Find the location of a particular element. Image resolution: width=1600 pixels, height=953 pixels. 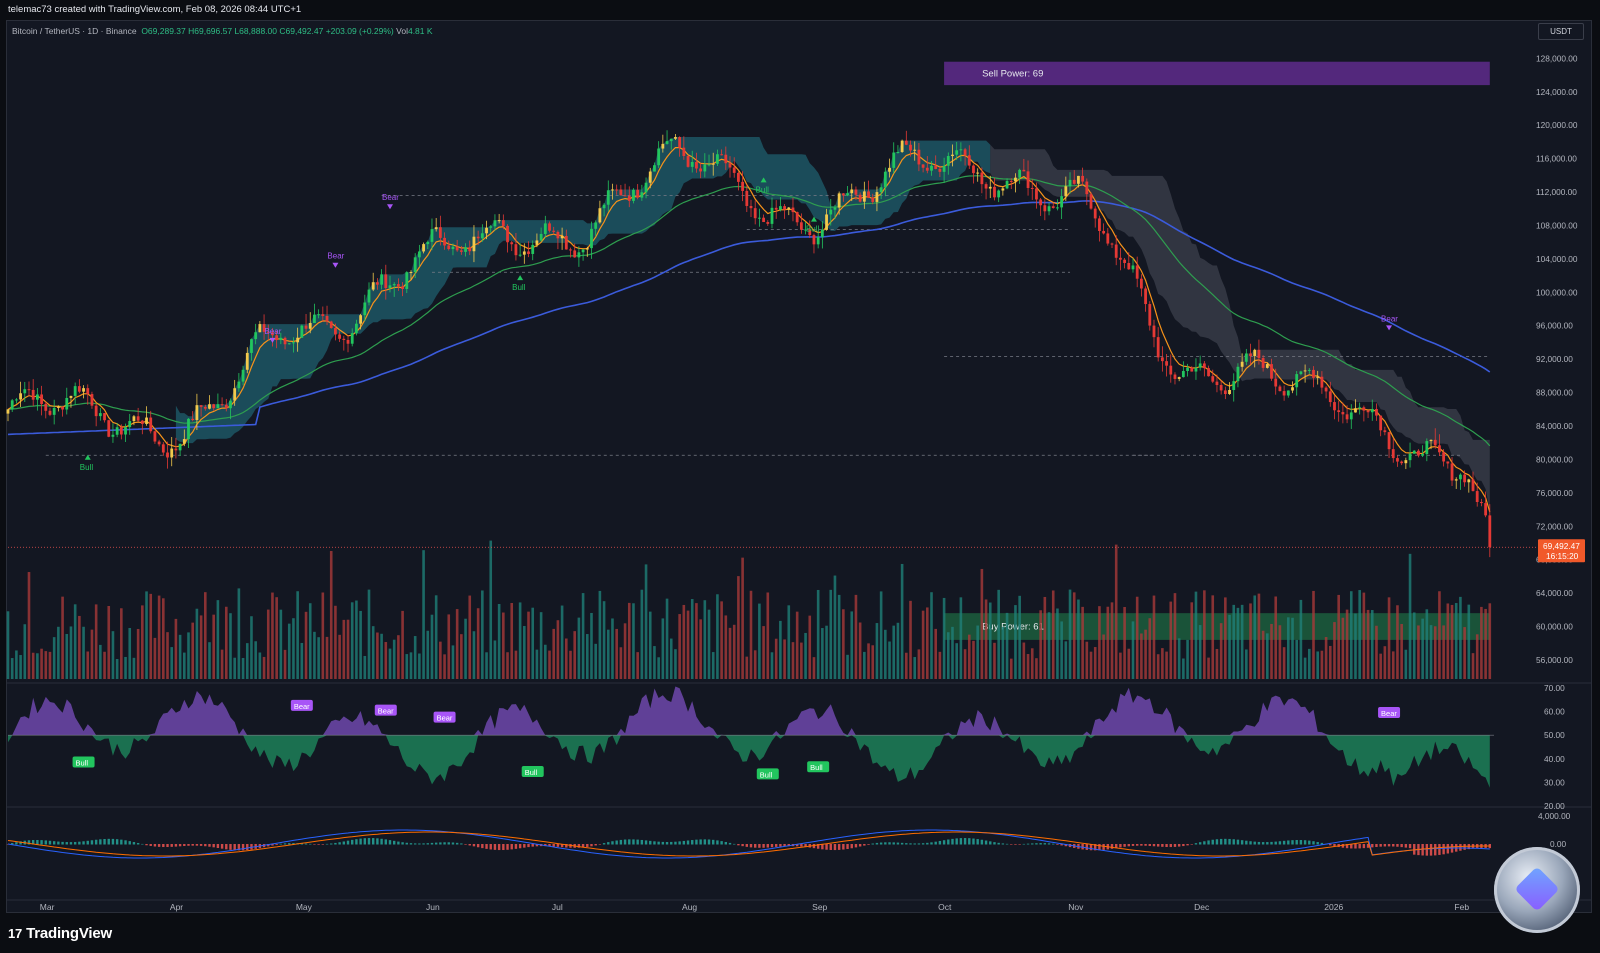

oscillator-axis-tick: 60.00 is located at coordinates (1554, 712).